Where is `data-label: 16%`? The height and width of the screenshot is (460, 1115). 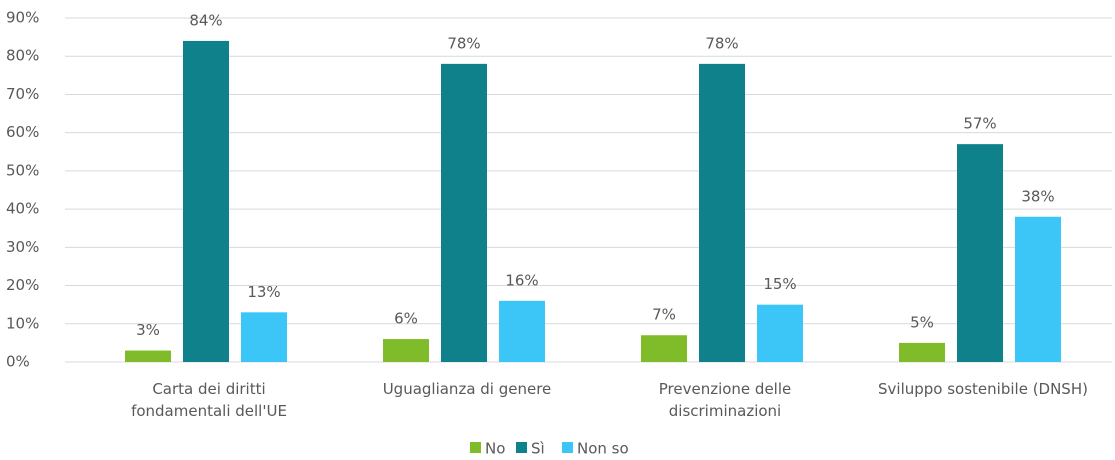
data-label: 16% is located at coordinates (521, 280).